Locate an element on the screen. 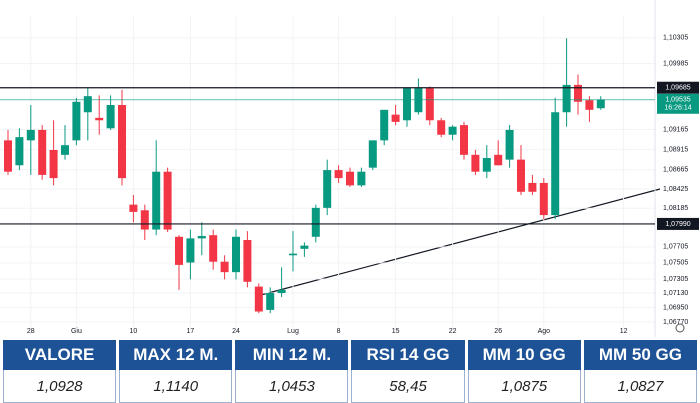 Image resolution: width=700 pixels, height=403 pixels. x-tick-label: 8 is located at coordinates (339, 331).